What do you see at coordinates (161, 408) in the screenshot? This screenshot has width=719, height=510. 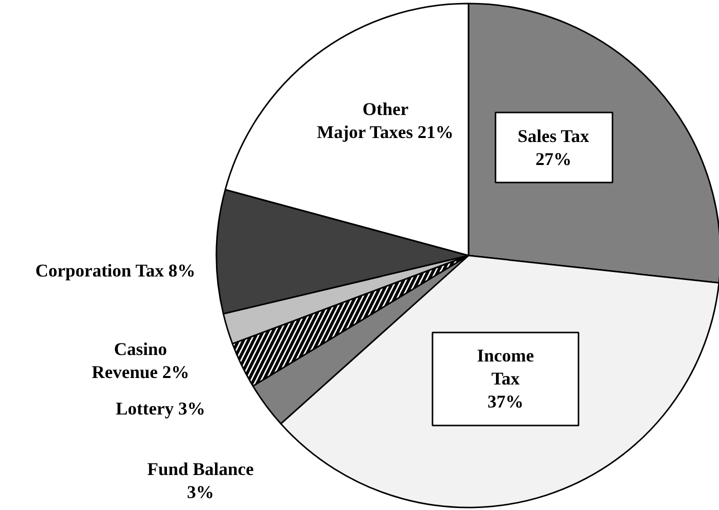 I see `slice-label: Lottery 3%` at bounding box center [161, 408].